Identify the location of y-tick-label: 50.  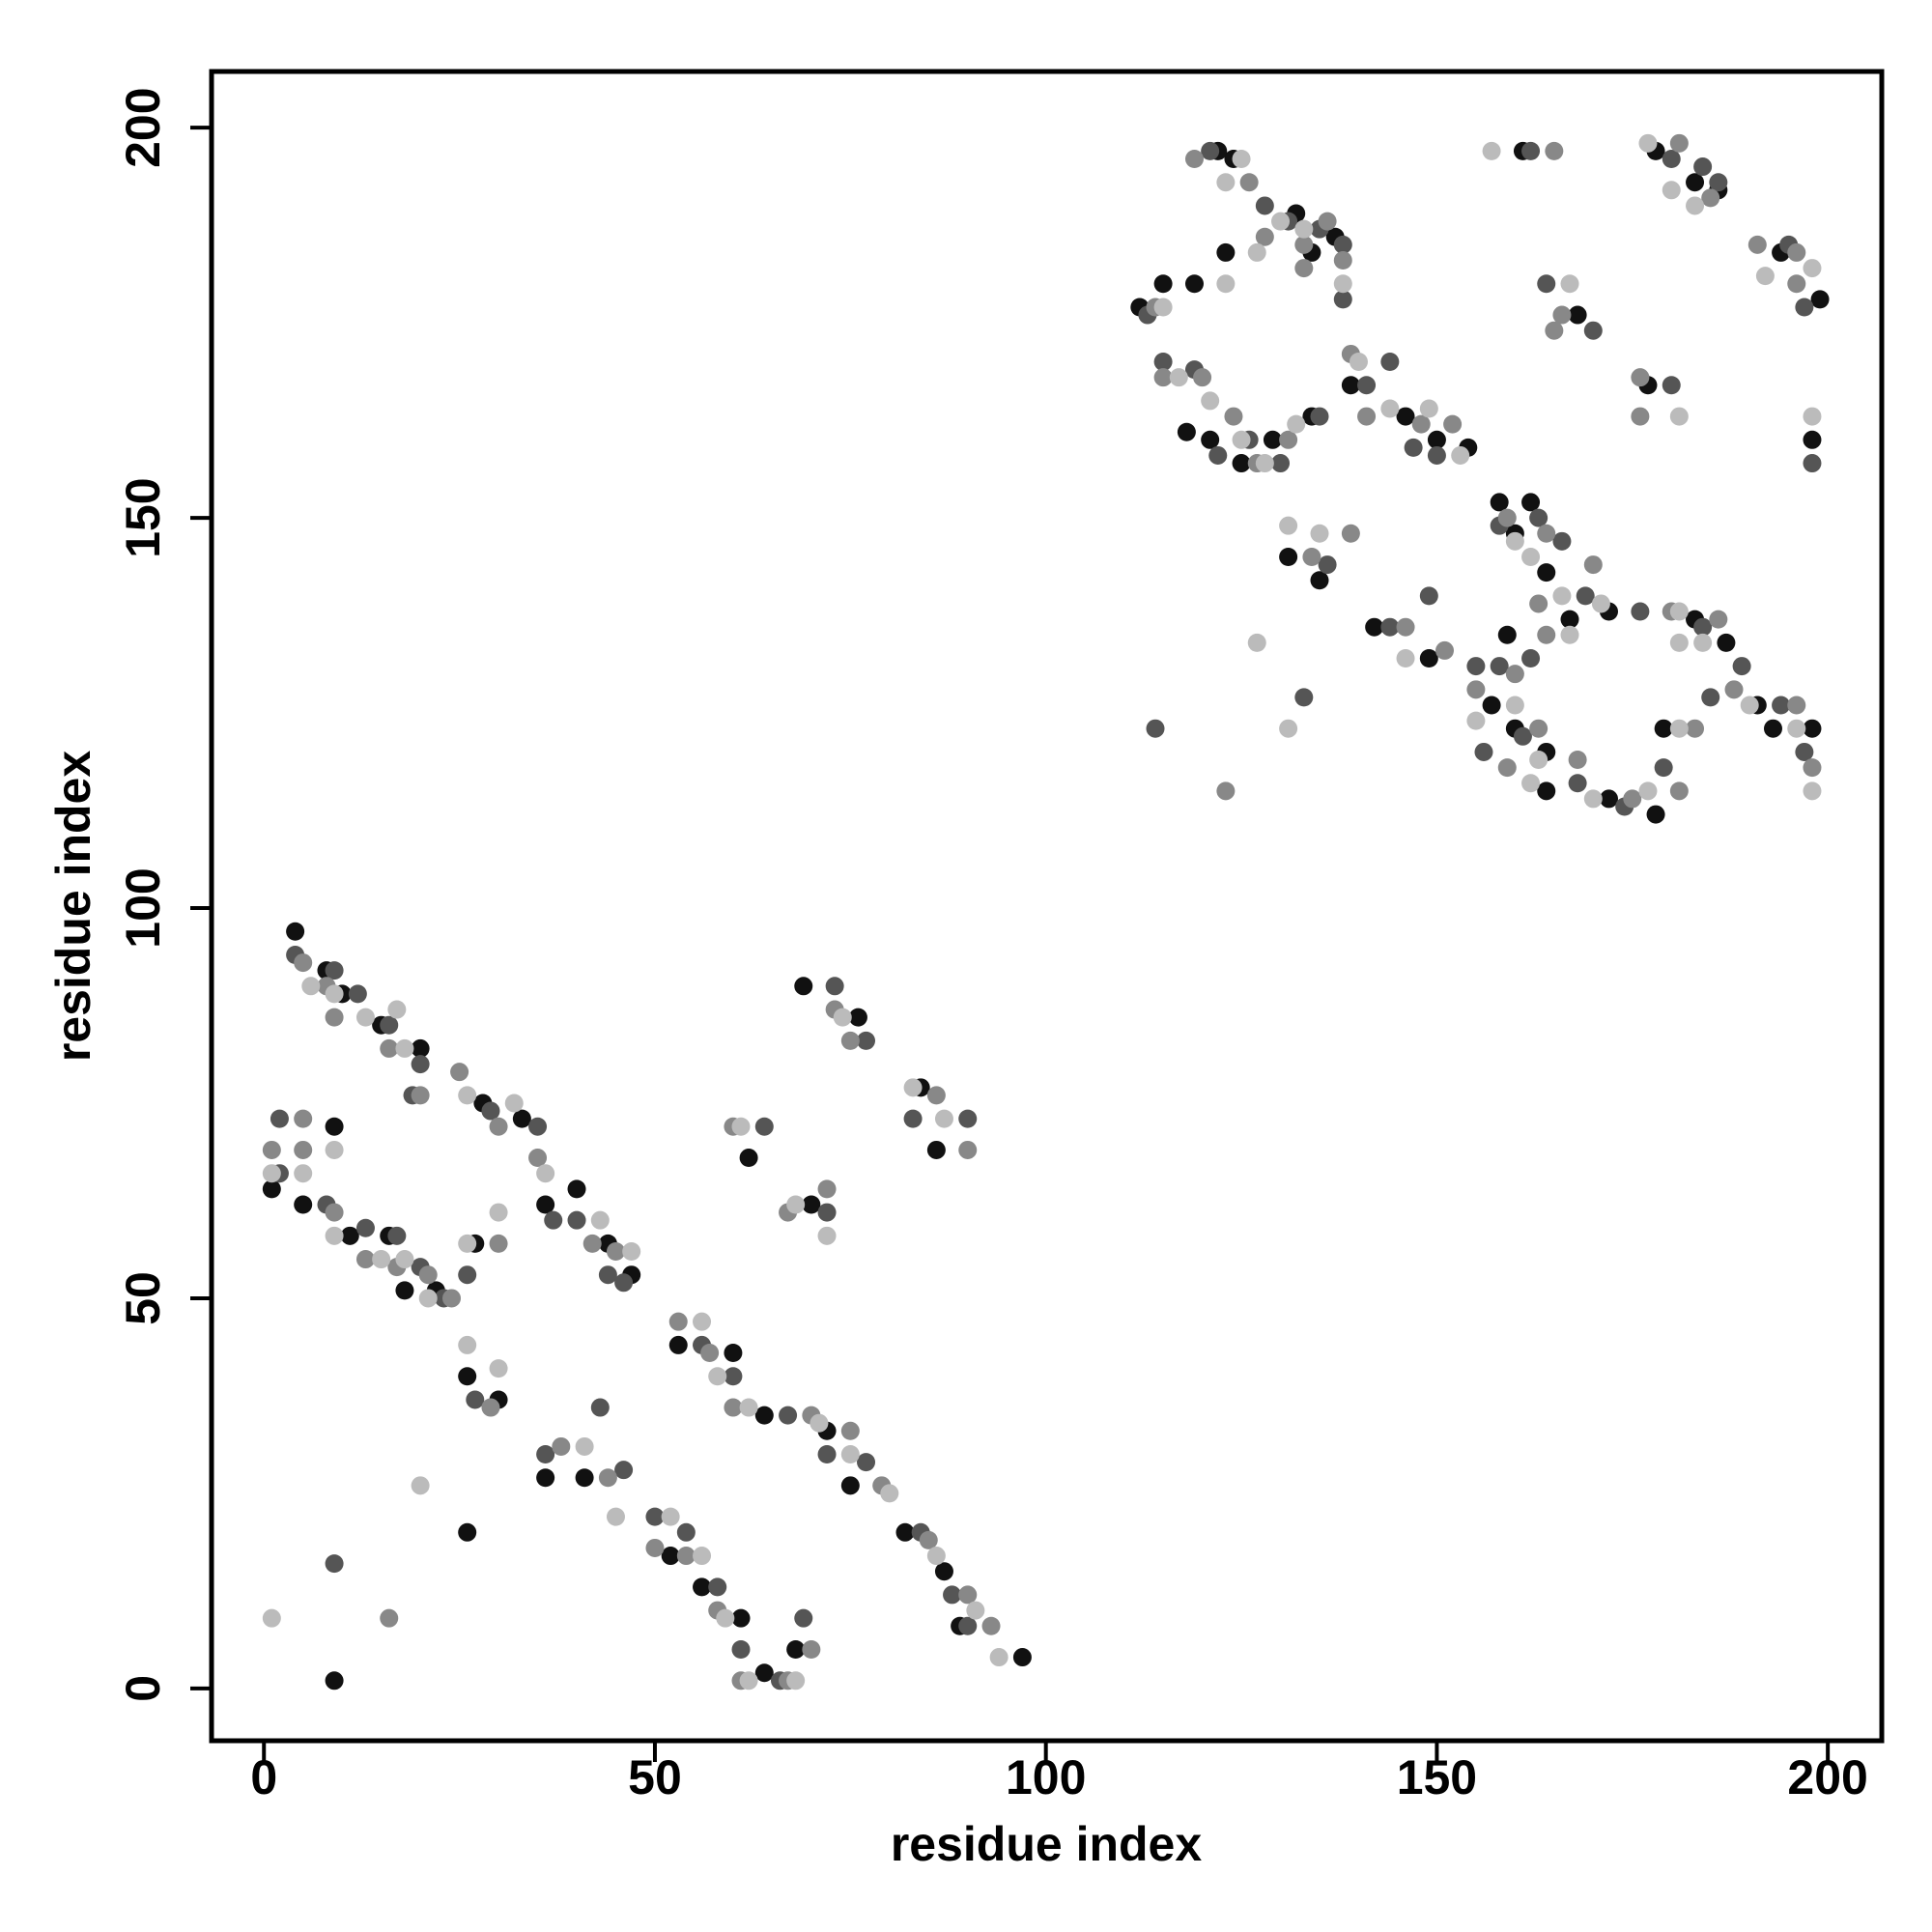
(143, 1298).